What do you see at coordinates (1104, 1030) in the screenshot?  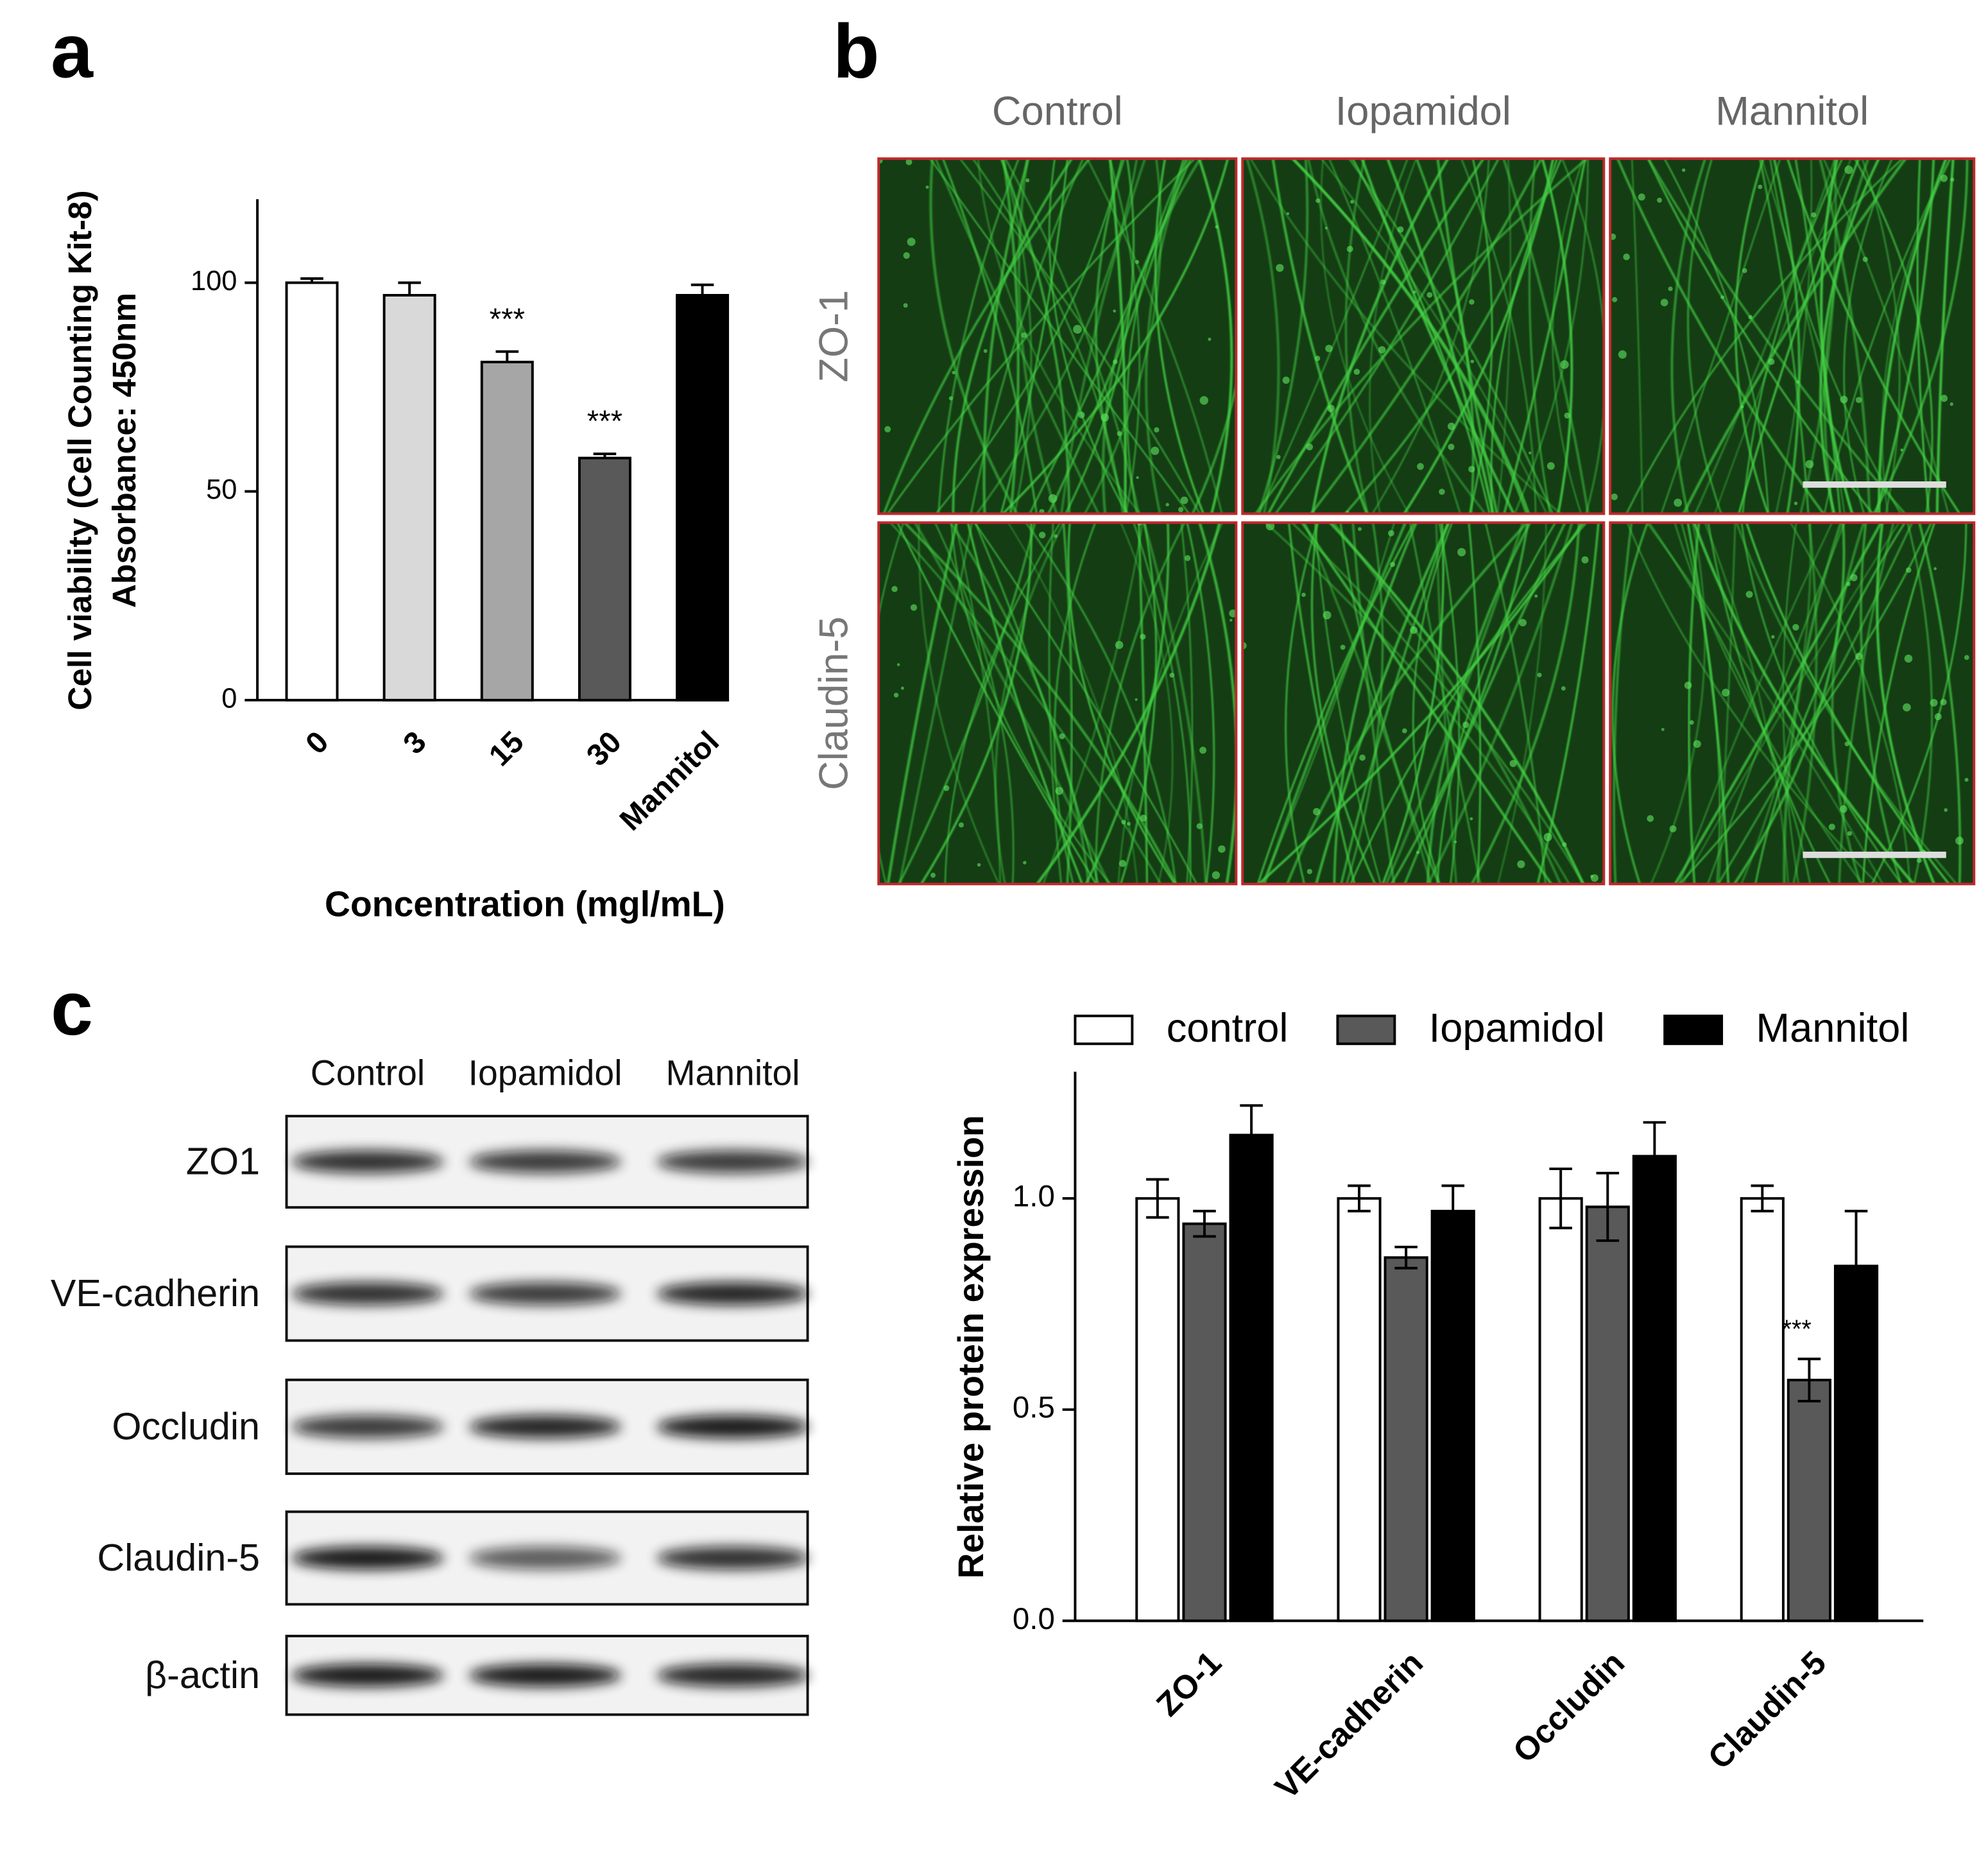 I see `legend-swatch` at bounding box center [1104, 1030].